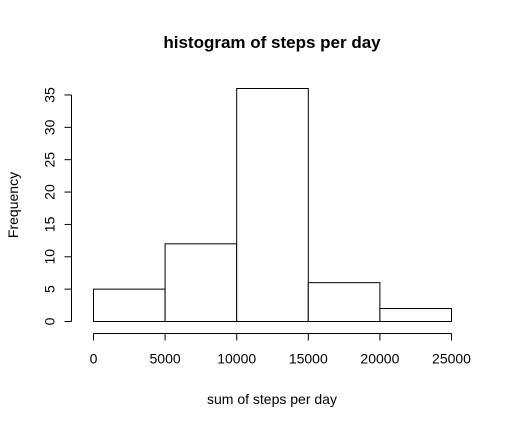 Image resolution: width=506 pixels, height=428 pixels. Describe the element at coordinates (50, 95) in the screenshot. I see `y-tick-label-7: 35` at that location.